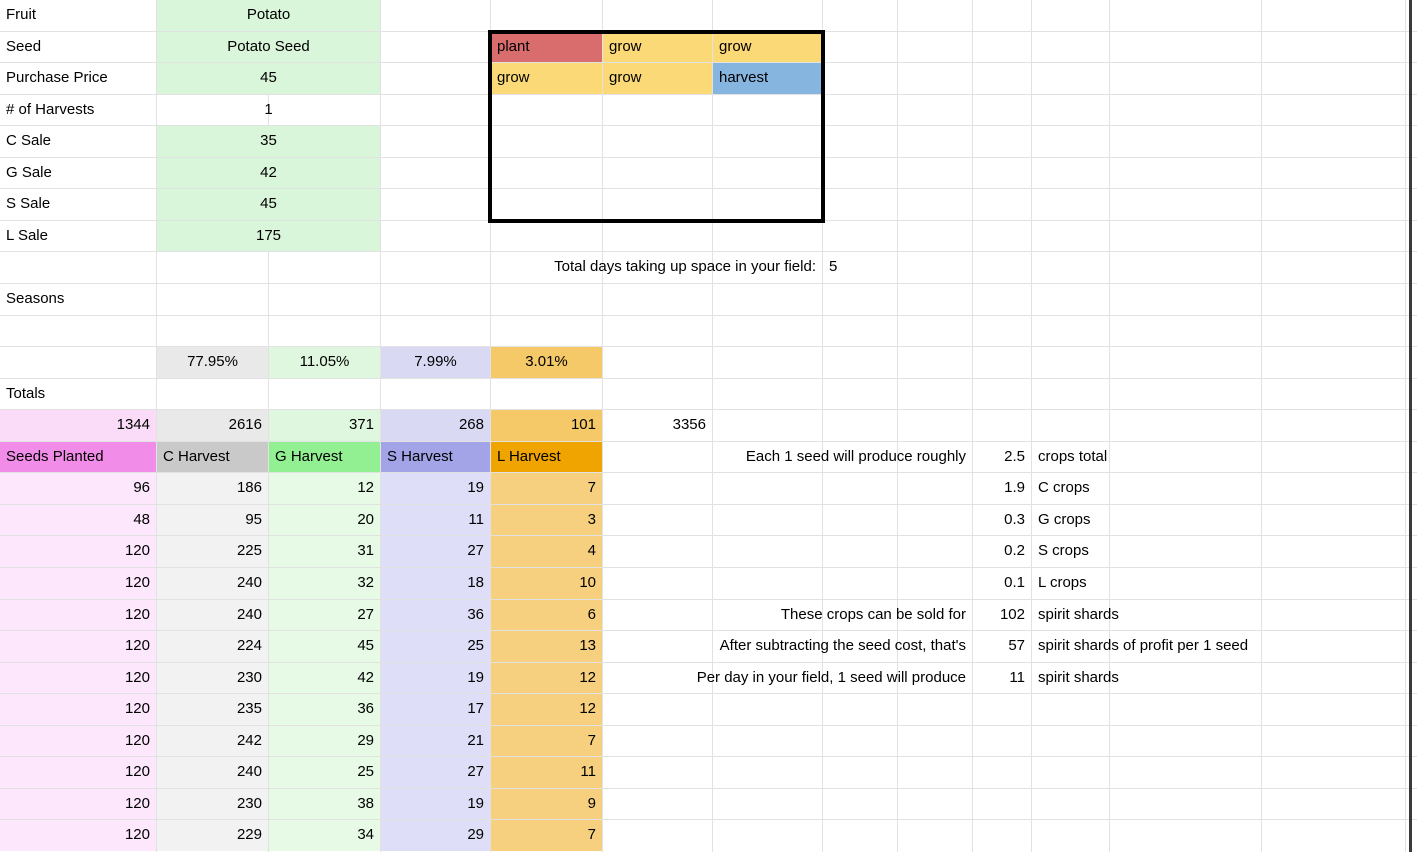 The image size is (1417, 852). Describe the element at coordinates (212, 457) in the screenshot. I see `harvest-header-cell: C Harvest` at that location.